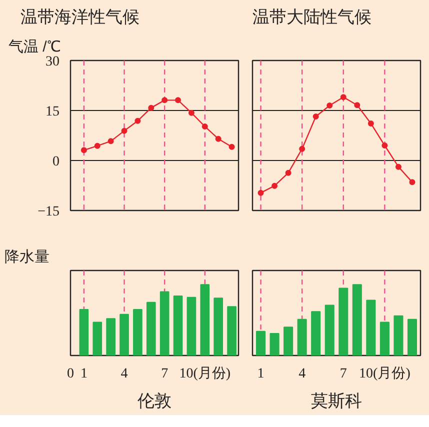 The height and width of the screenshot is (427, 429). I want to click on y-axis-title: 气温 /℃, so click(34, 47).